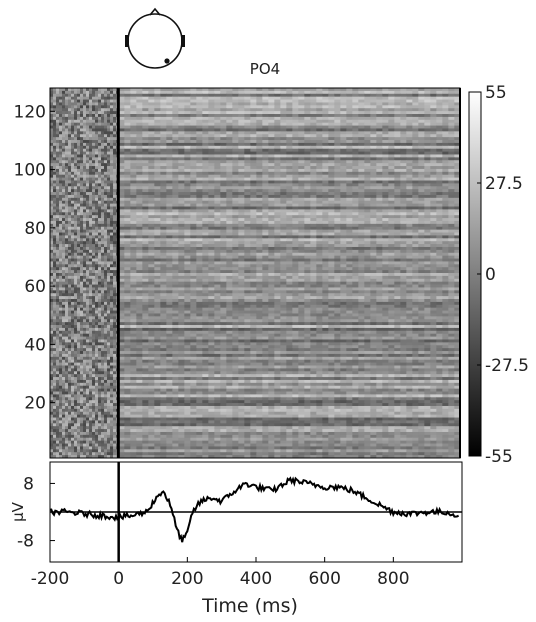 The image size is (536, 622). I want to click on erp-x-tick-label: 800, so click(393, 579).